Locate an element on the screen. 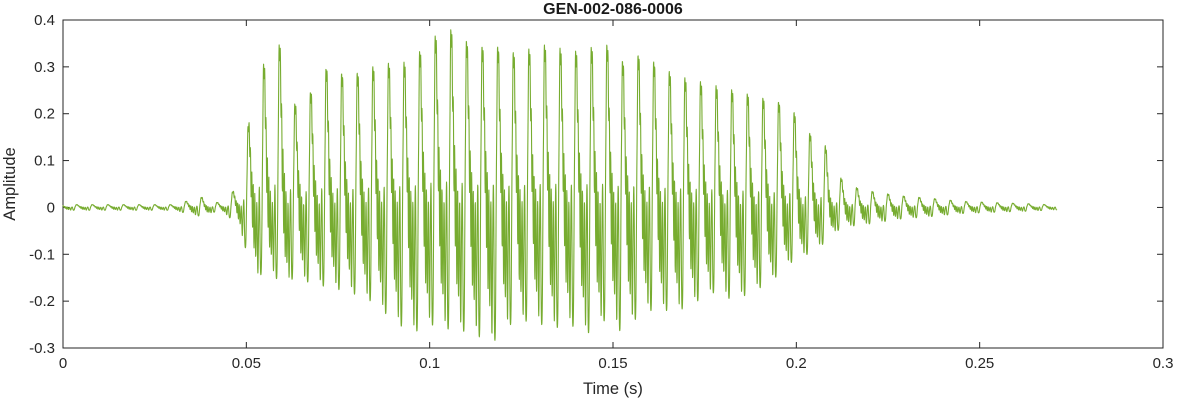 The width and height of the screenshot is (1177, 404). y-tick-label: 0.1 is located at coordinates (44, 161).